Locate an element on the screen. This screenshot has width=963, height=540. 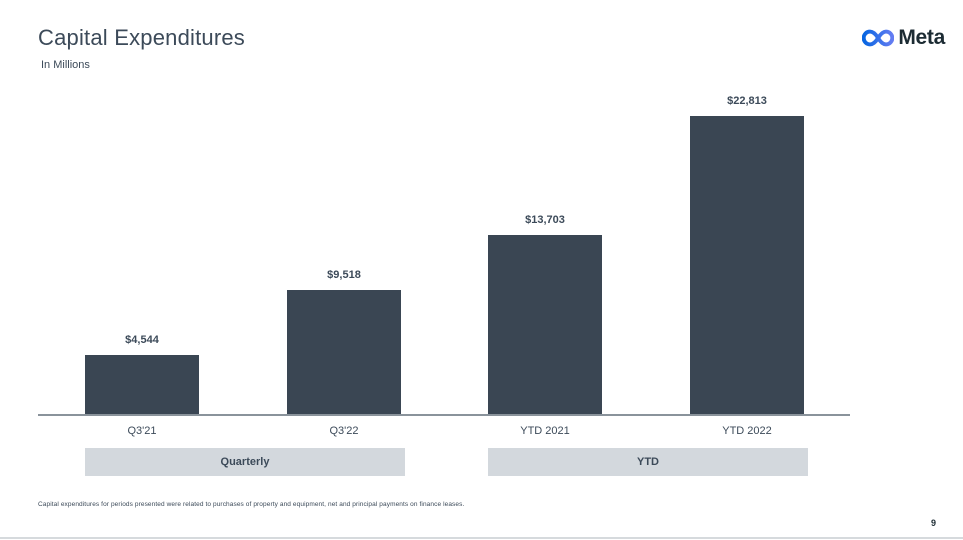
group-banner: YTD is located at coordinates (648, 462).